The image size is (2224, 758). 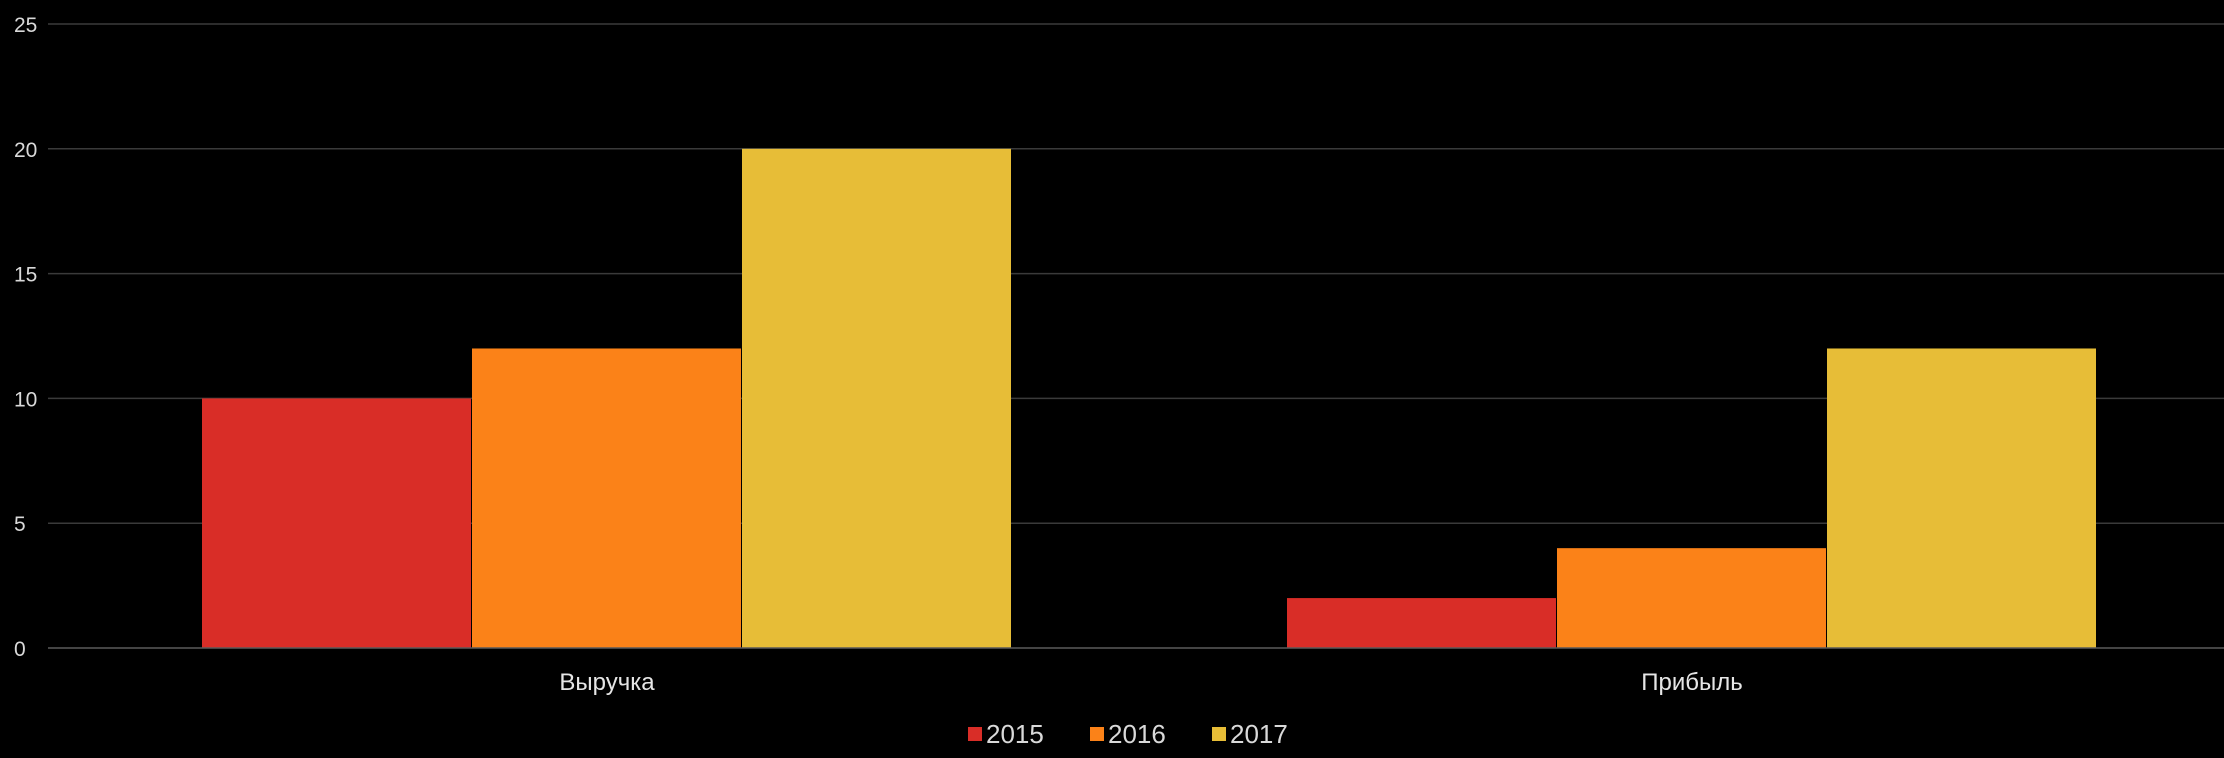 I want to click on y-axis-tick-labels: 0 5 10 15 20 25, so click(x=25, y=337).